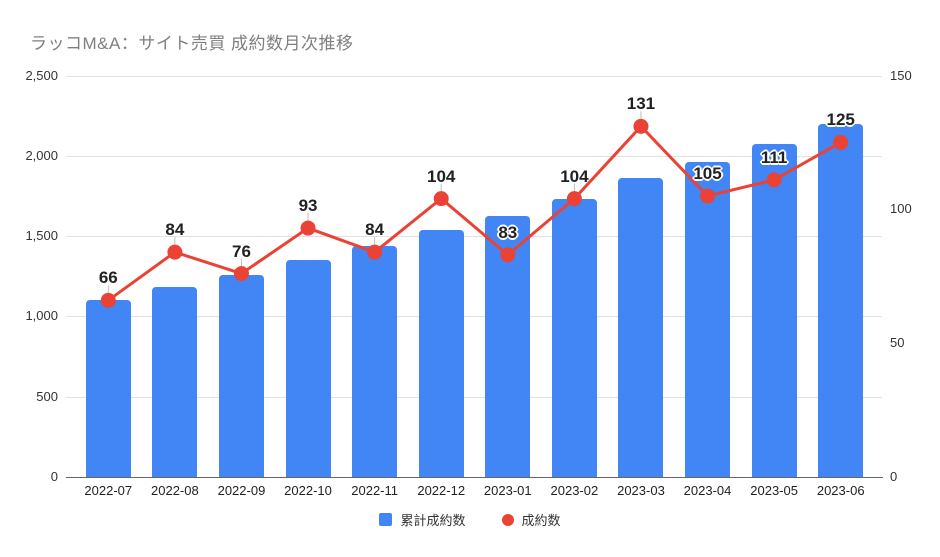  Describe the element at coordinates (507, 519) in the screenshot. I see `line-series-swatch-icon` at that location.